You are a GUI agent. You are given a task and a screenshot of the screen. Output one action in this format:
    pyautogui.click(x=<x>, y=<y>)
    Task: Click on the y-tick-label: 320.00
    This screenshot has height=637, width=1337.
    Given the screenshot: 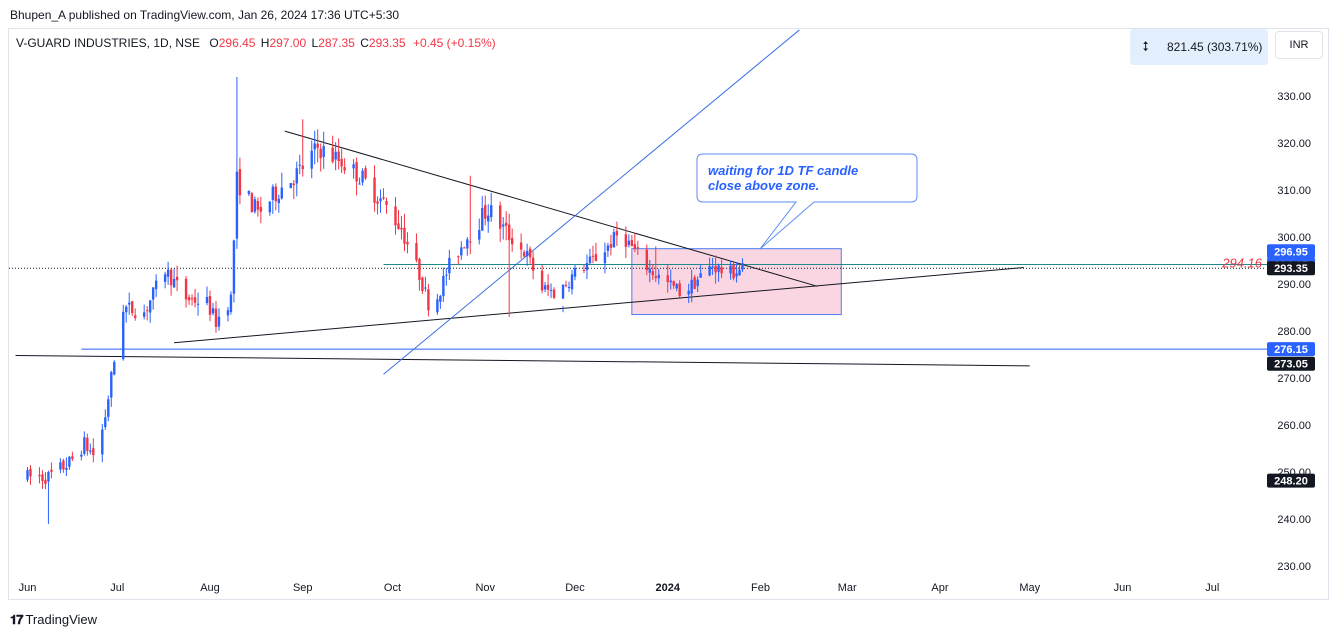 What is the action you would take?
    pyautogui.click(x=1294, y=144)
    